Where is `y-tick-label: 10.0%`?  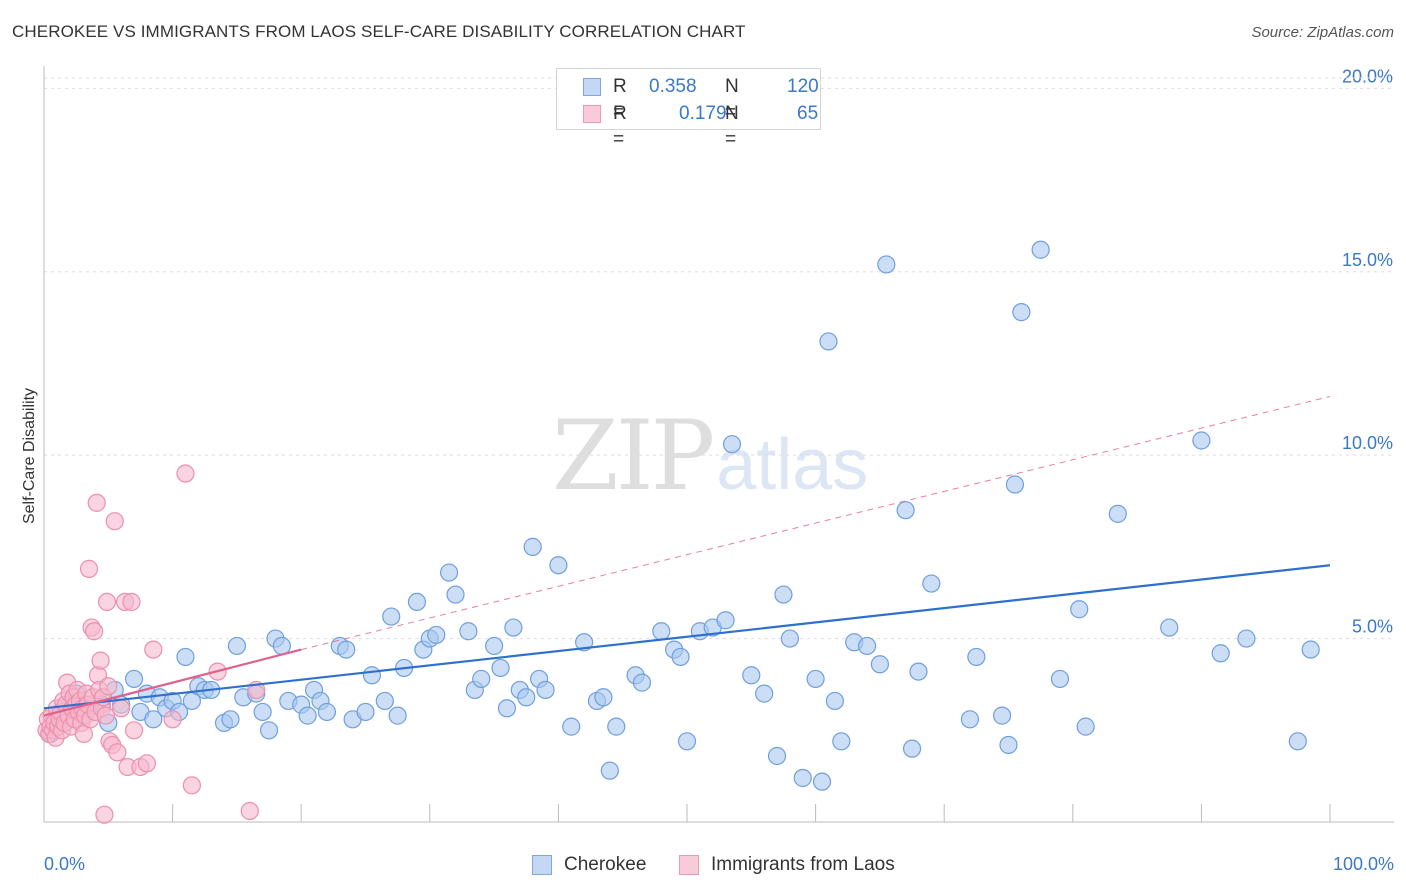
y-tick-label: 10.0% is located at coordinates (1367, 443).